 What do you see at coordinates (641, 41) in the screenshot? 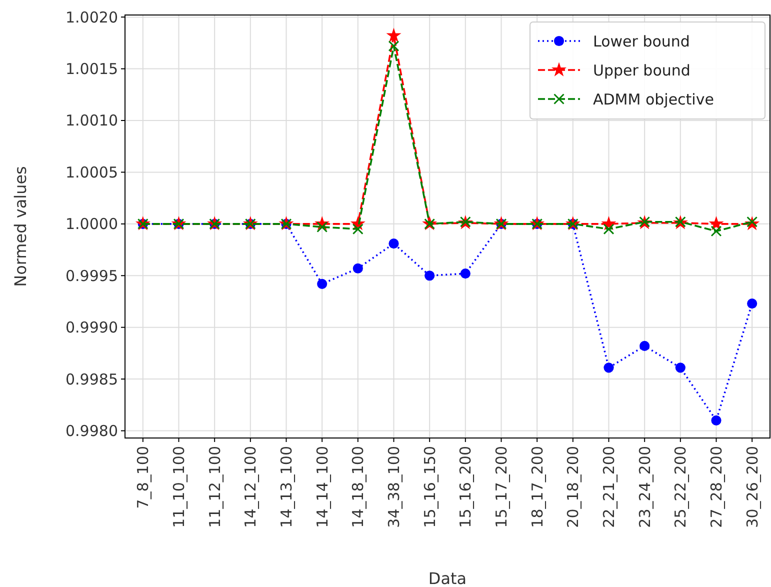
I see `legend-label: Lower bound` at bounding box center [641, 41].